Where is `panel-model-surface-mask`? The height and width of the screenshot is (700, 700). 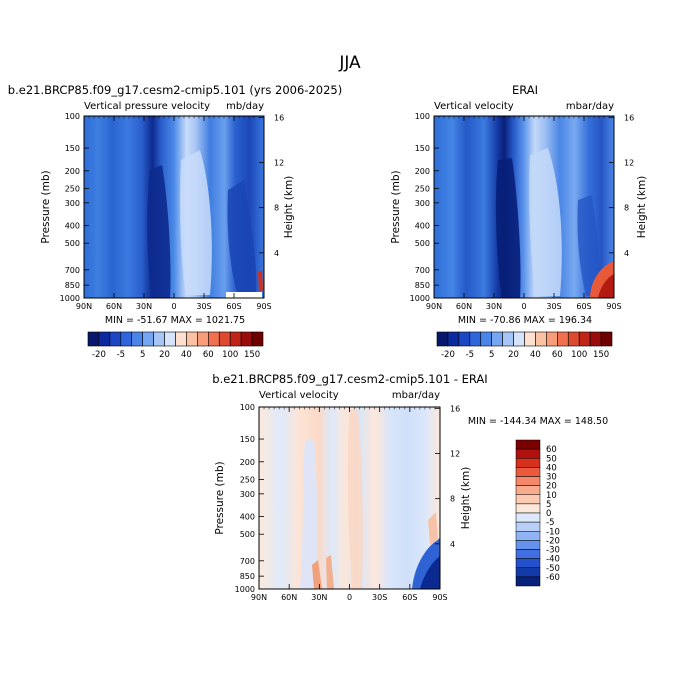
panel-model-surface-mask is located at coordinates (244, 295).